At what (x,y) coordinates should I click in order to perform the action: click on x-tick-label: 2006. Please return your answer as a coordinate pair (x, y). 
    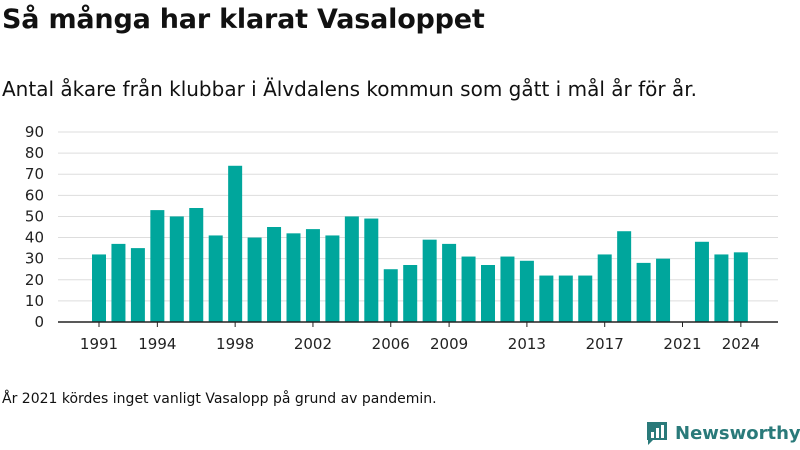
    Looking at the image, I should click on (391, 344).